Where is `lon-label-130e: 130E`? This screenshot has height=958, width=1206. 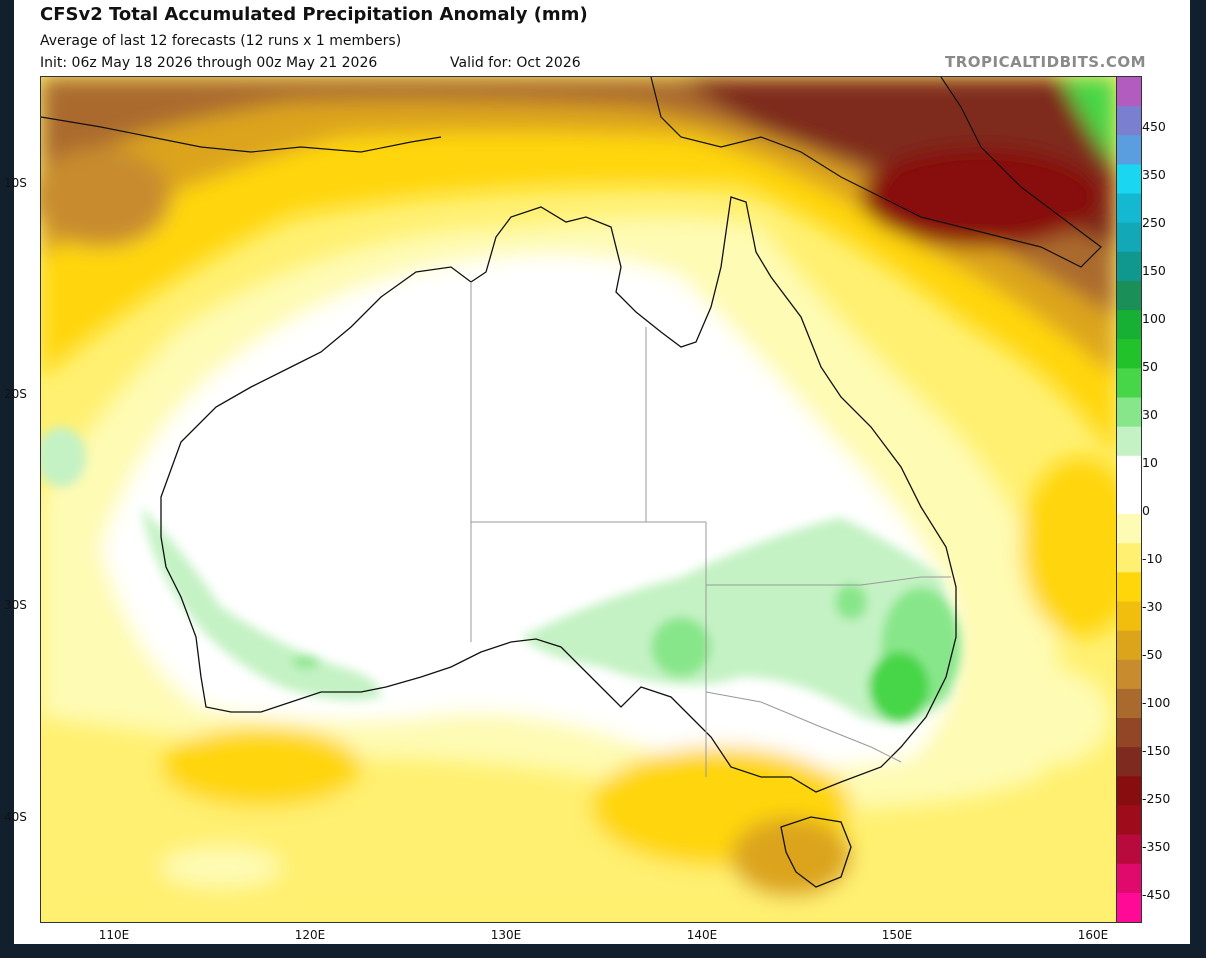 lon-label-130e: 130E is located at coordinates (506, 935).